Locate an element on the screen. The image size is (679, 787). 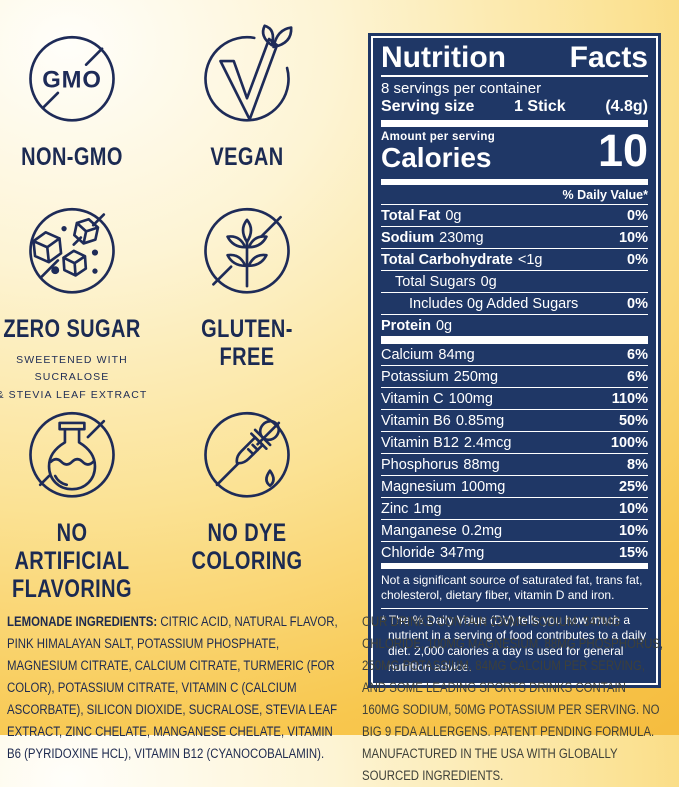
serving-size-row: Serving size 1 Stick (4.8g) is located at coordinates (514, 107).